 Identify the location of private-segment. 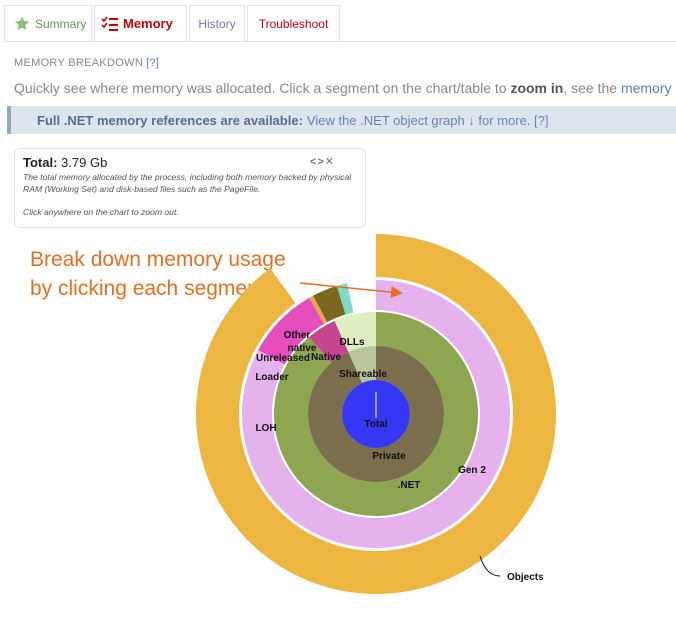
(376, 414).